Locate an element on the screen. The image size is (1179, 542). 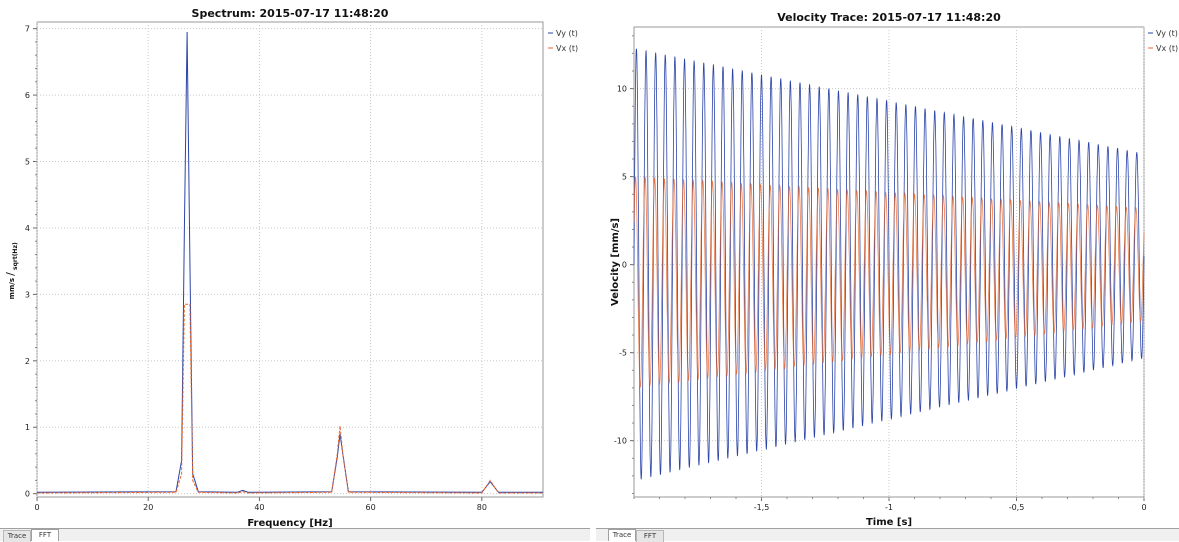
y-tick-label: 10 is located at coordinates (622, 89).